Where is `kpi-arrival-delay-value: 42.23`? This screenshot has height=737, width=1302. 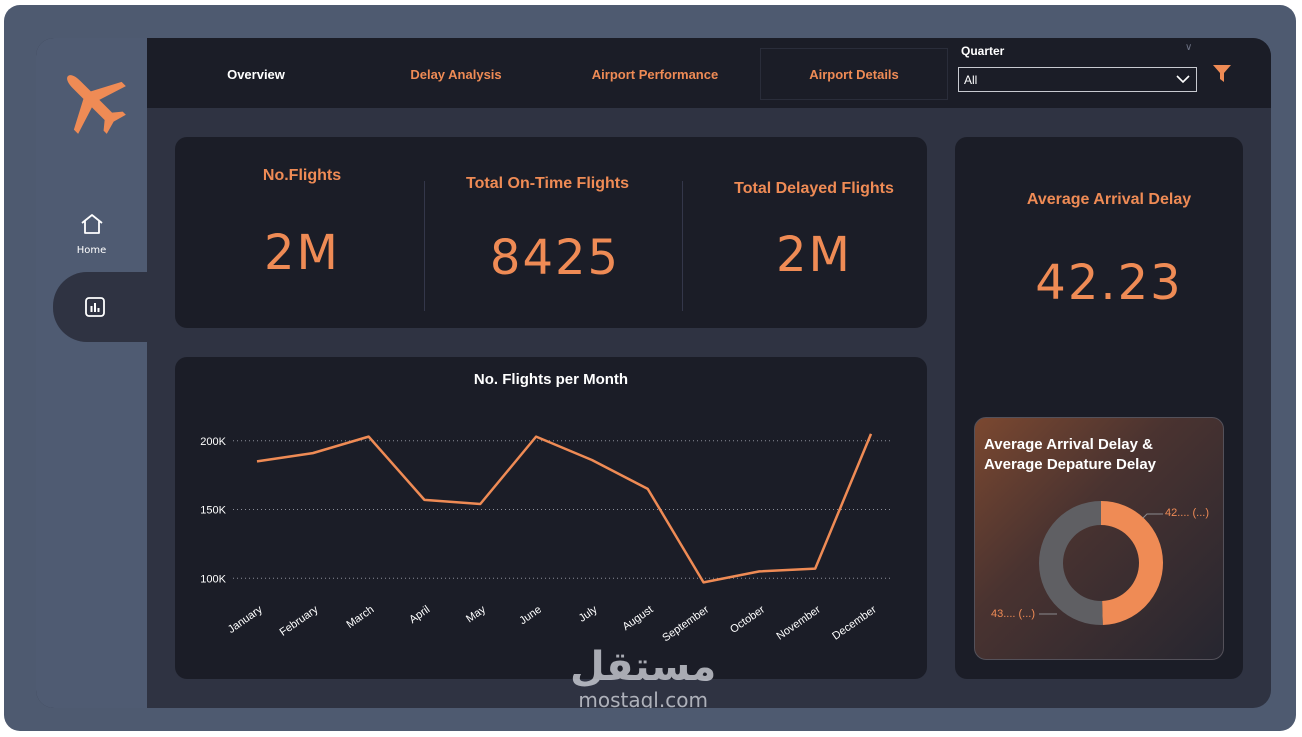 kpi-arrival-delay-value: 42.23 is located at coordinates (1109, 283).